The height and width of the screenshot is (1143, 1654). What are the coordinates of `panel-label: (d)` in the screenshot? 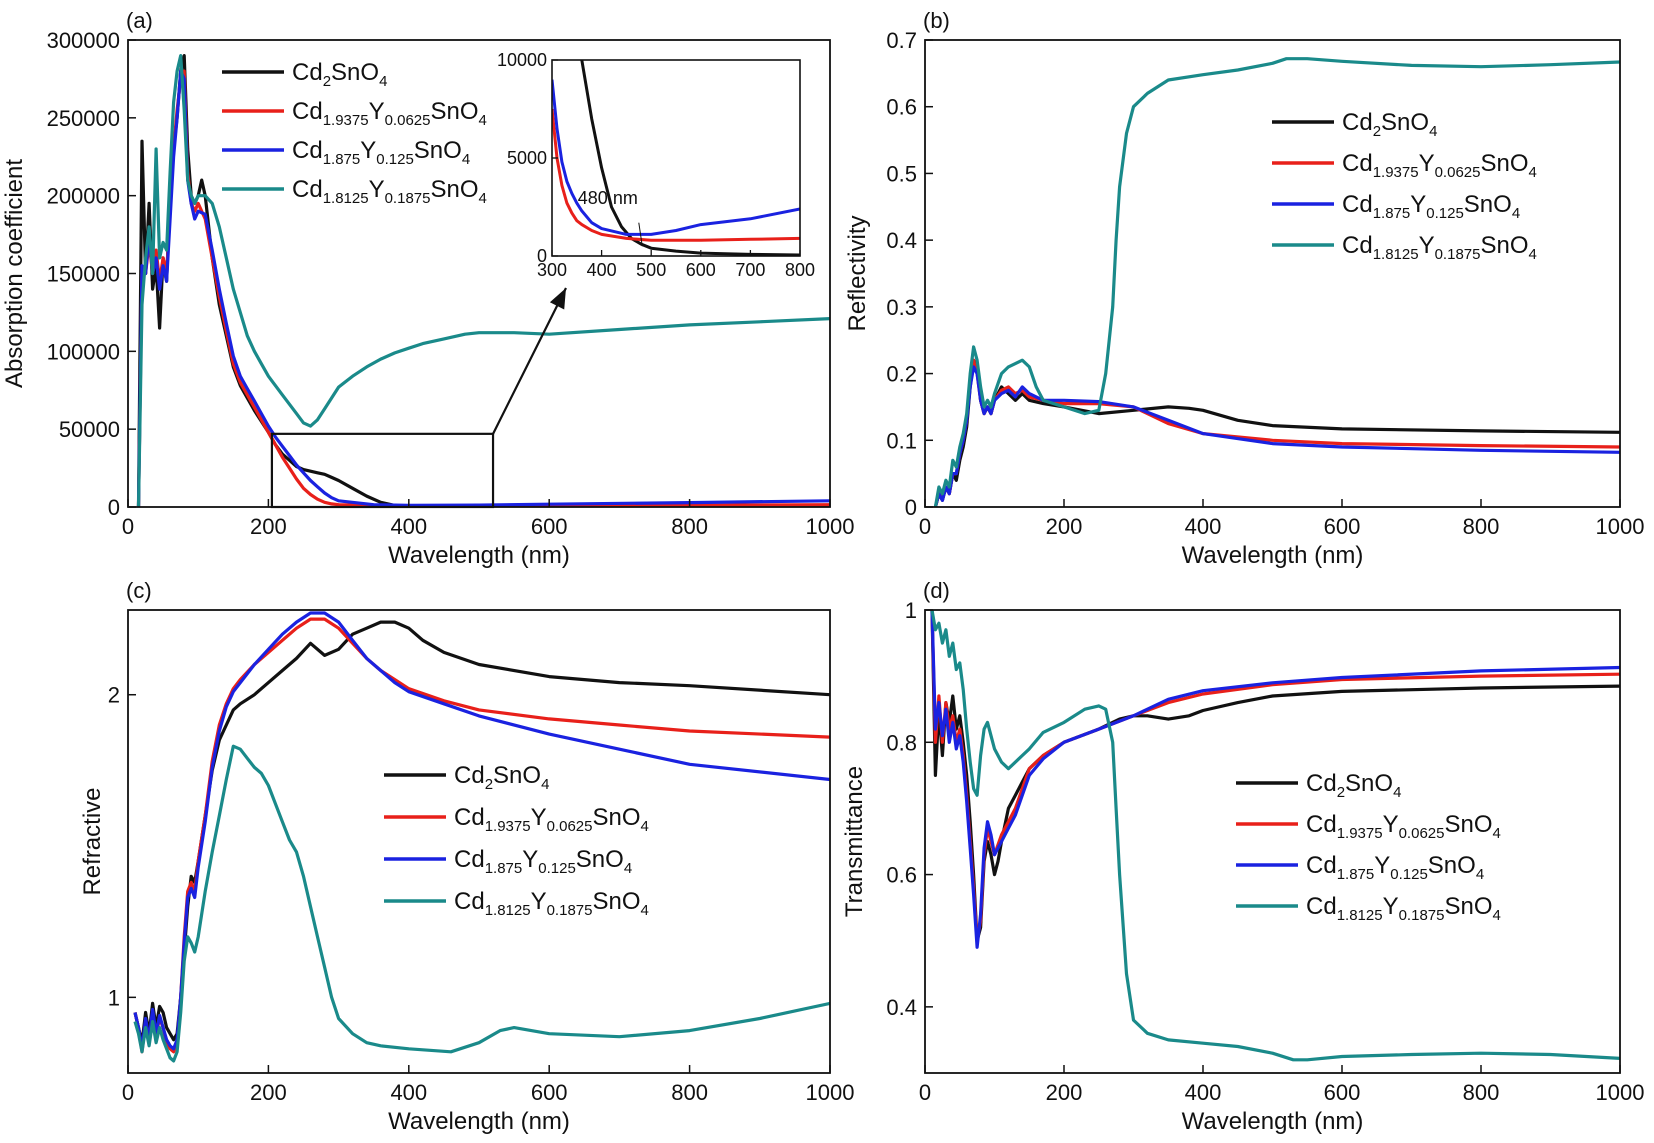 It's located at (936, 590).